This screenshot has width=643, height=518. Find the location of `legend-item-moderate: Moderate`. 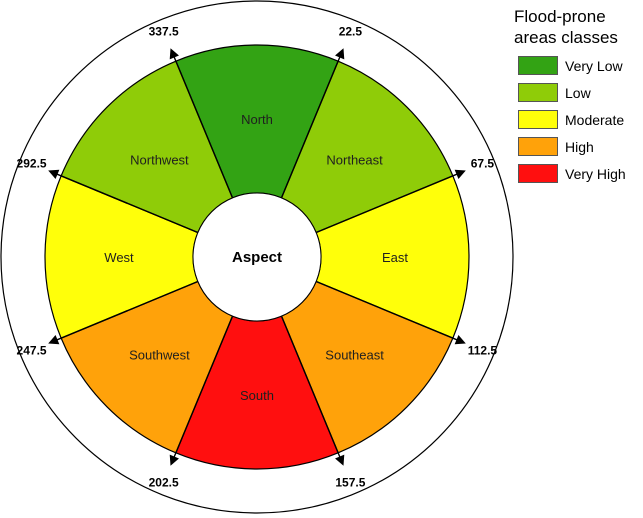

legend-item-moderate: Moderate is located at coordinates (576, 119).